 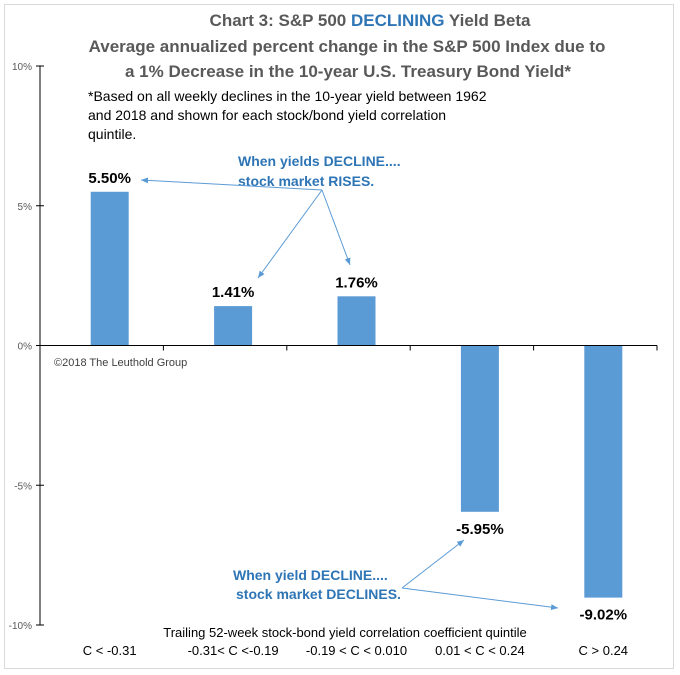 What do you see at coordinates (25, 347) in the screenshot?
I see `y-tick-label: 0%` at bounding box center [25, 347].